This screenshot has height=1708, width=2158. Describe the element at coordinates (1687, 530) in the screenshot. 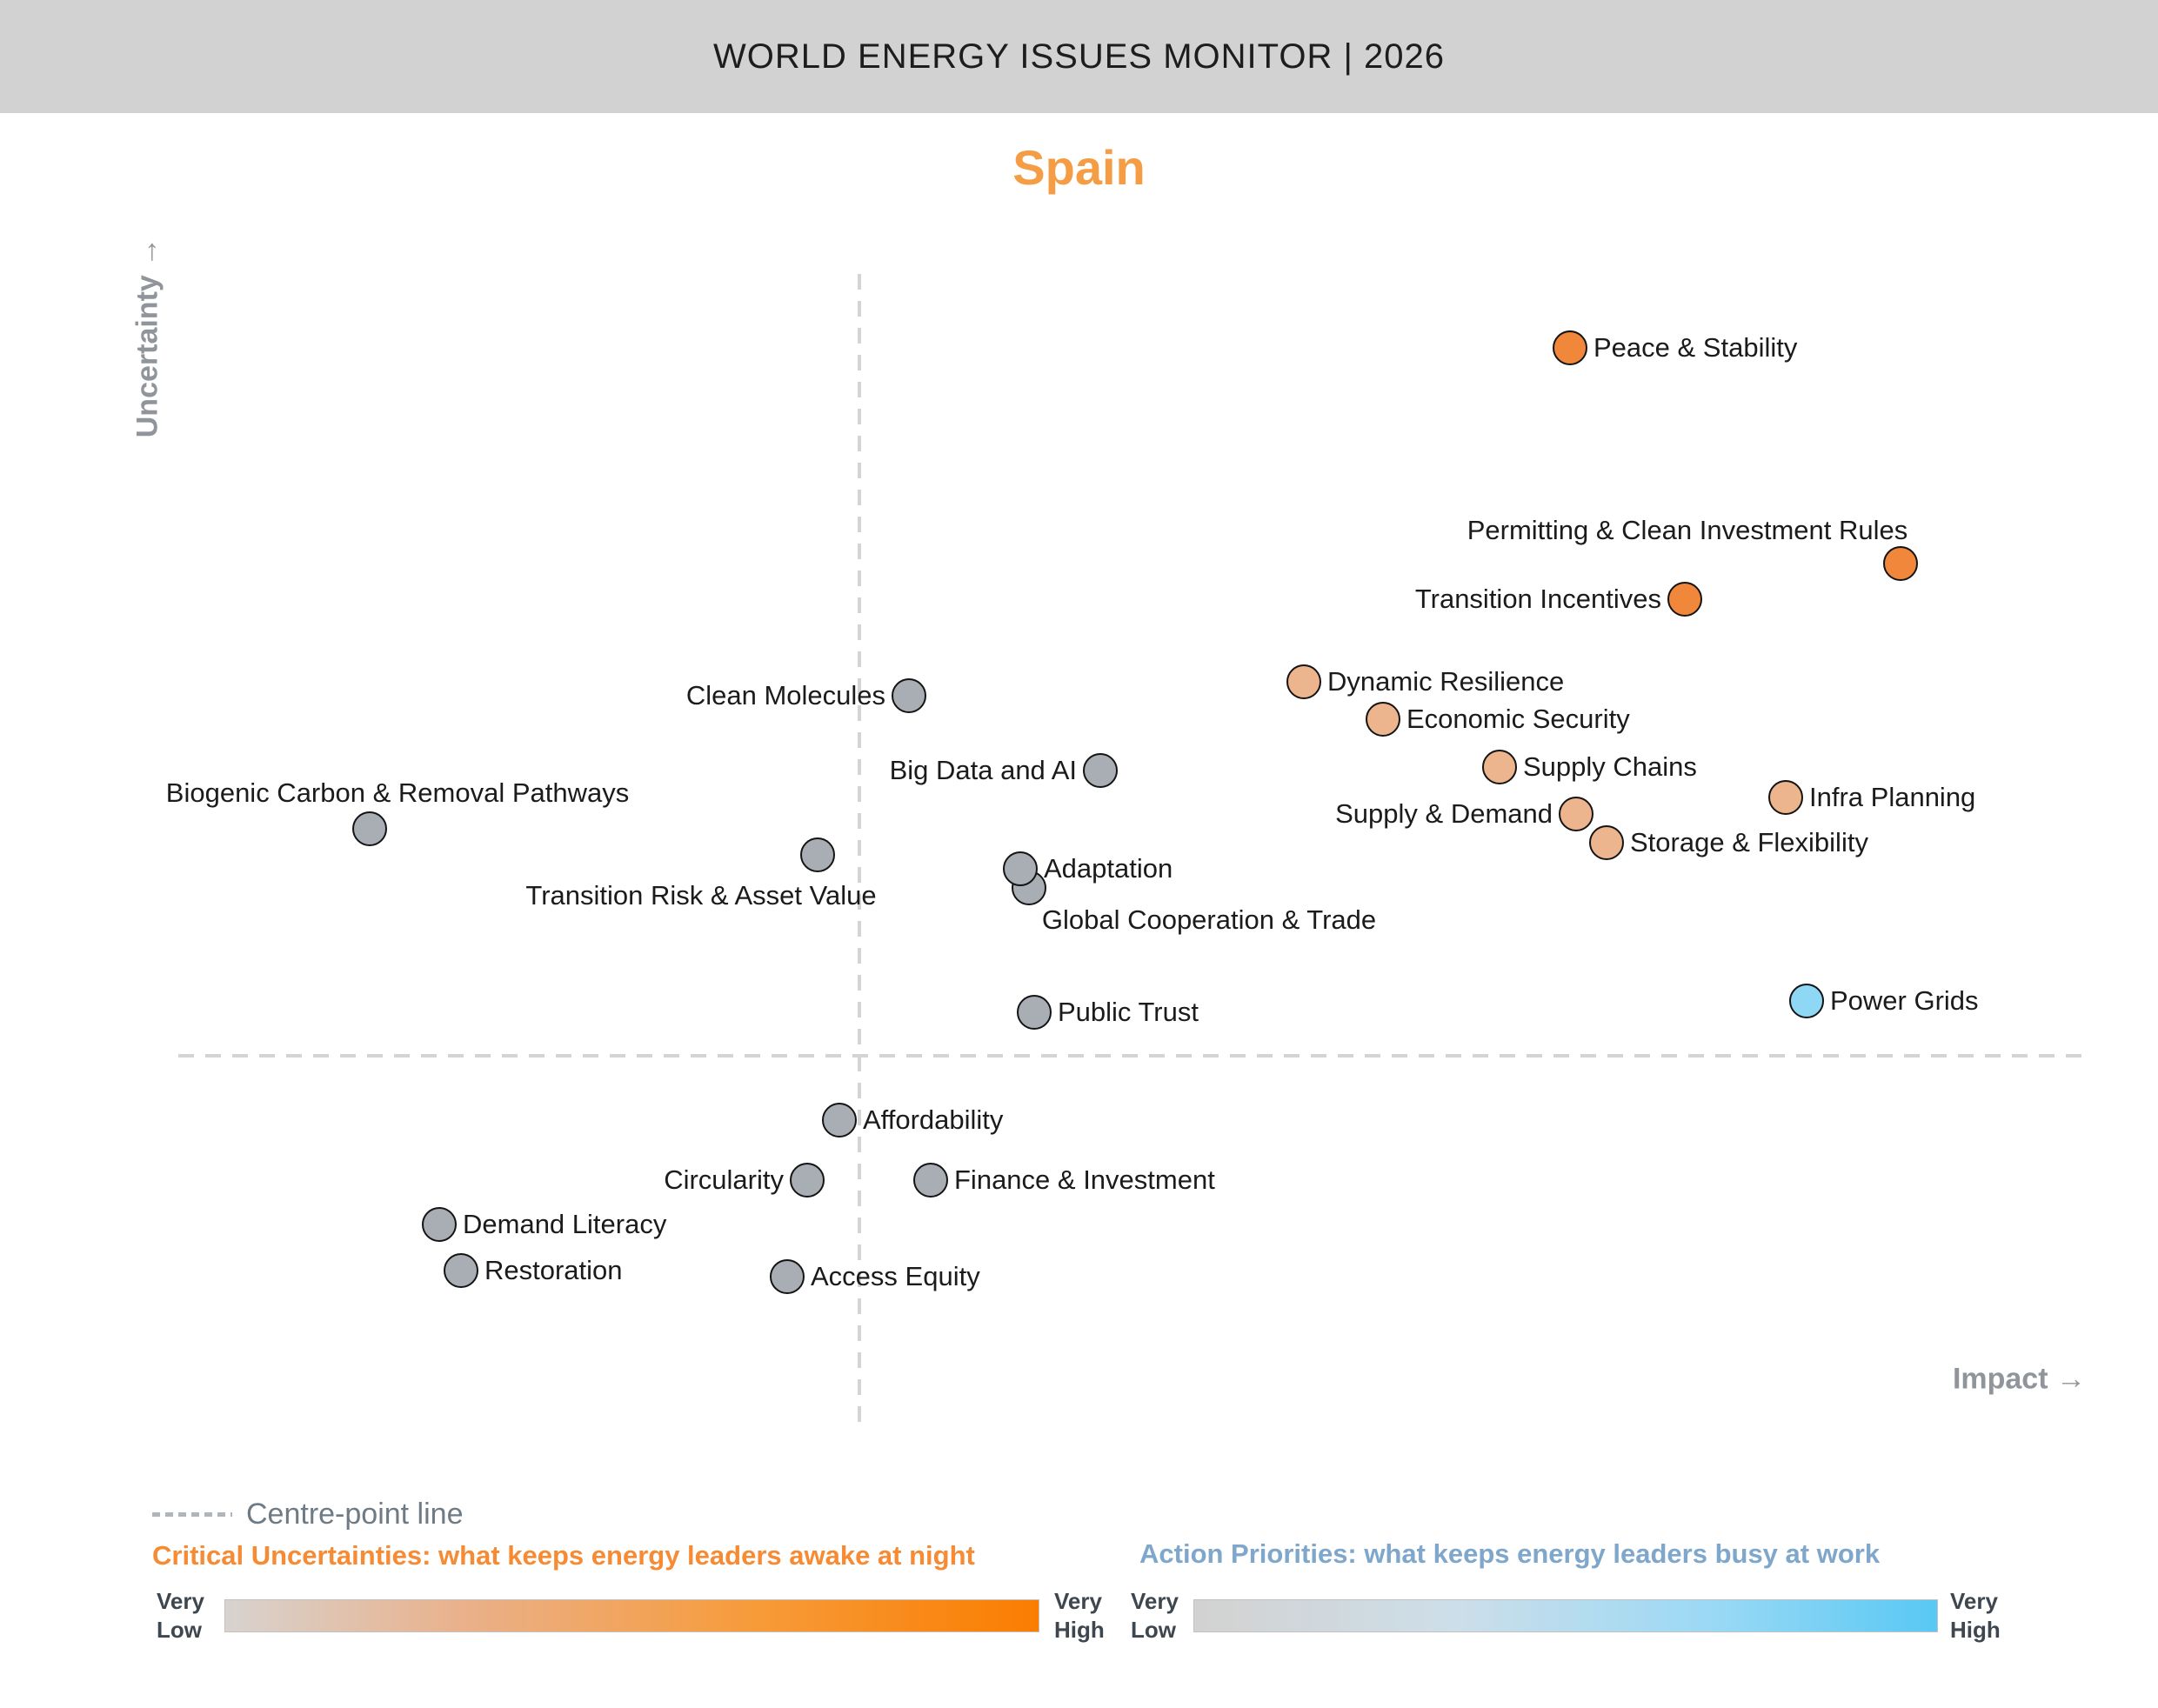

I see `issue-label-permitting-clean-investment-rules: Permitting & Clean Investment Rules` at that location.